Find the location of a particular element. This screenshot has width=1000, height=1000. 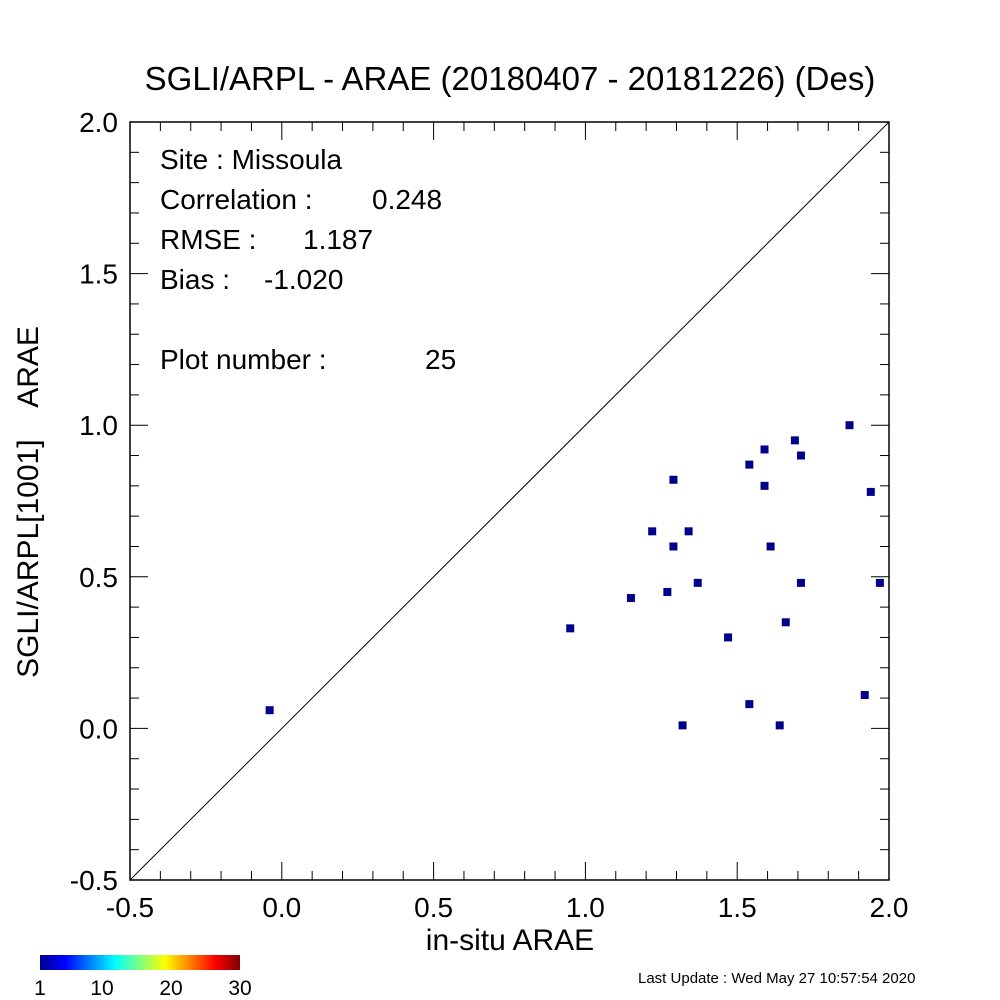

colorbar-tick-label: 1 is located at coordinates (40, 988).